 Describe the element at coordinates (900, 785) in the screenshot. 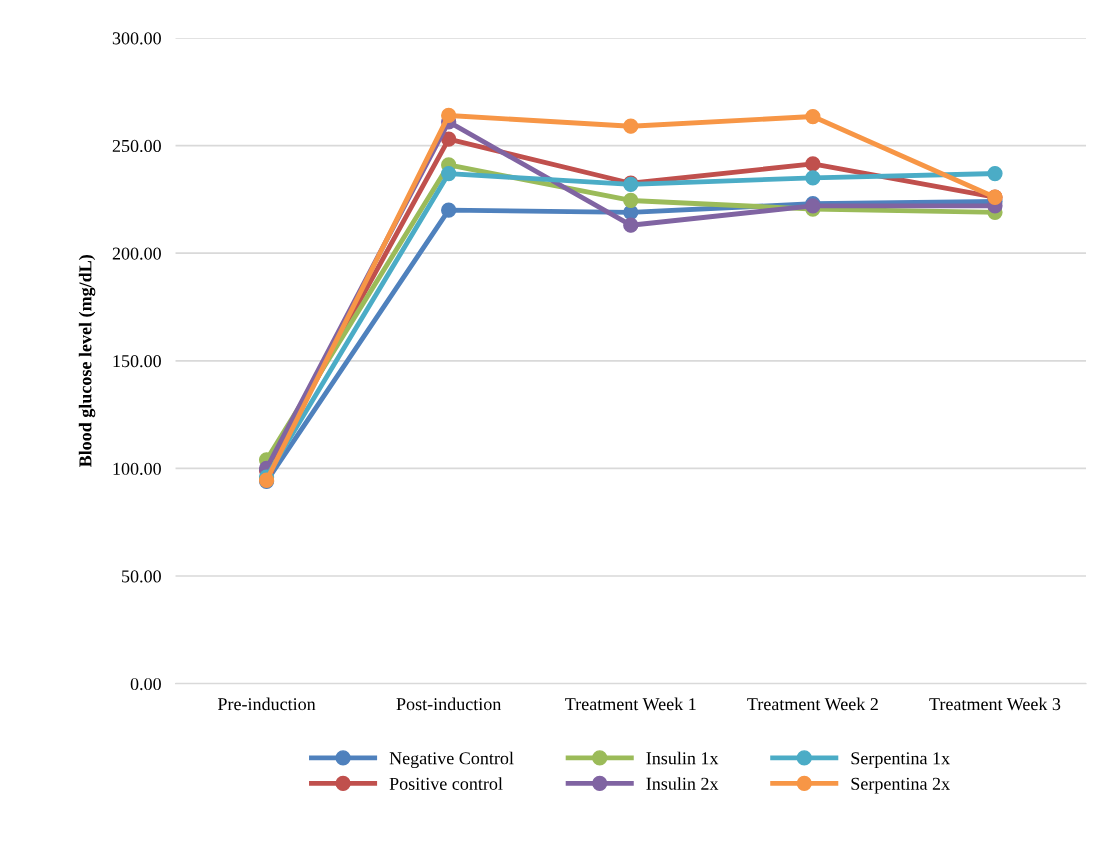

I see `legend-label: Serpentina 2x` at that location.